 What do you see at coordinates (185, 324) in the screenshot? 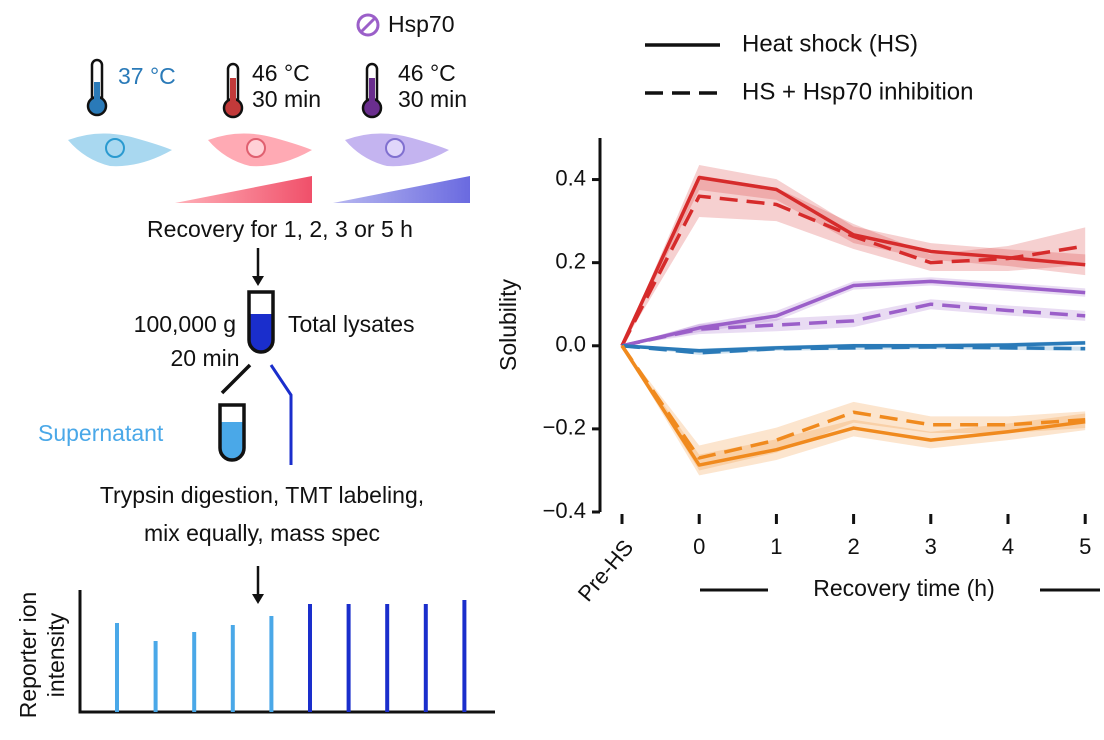
I see `spin-force: 100,000 g` at bounding box center [185, 324].